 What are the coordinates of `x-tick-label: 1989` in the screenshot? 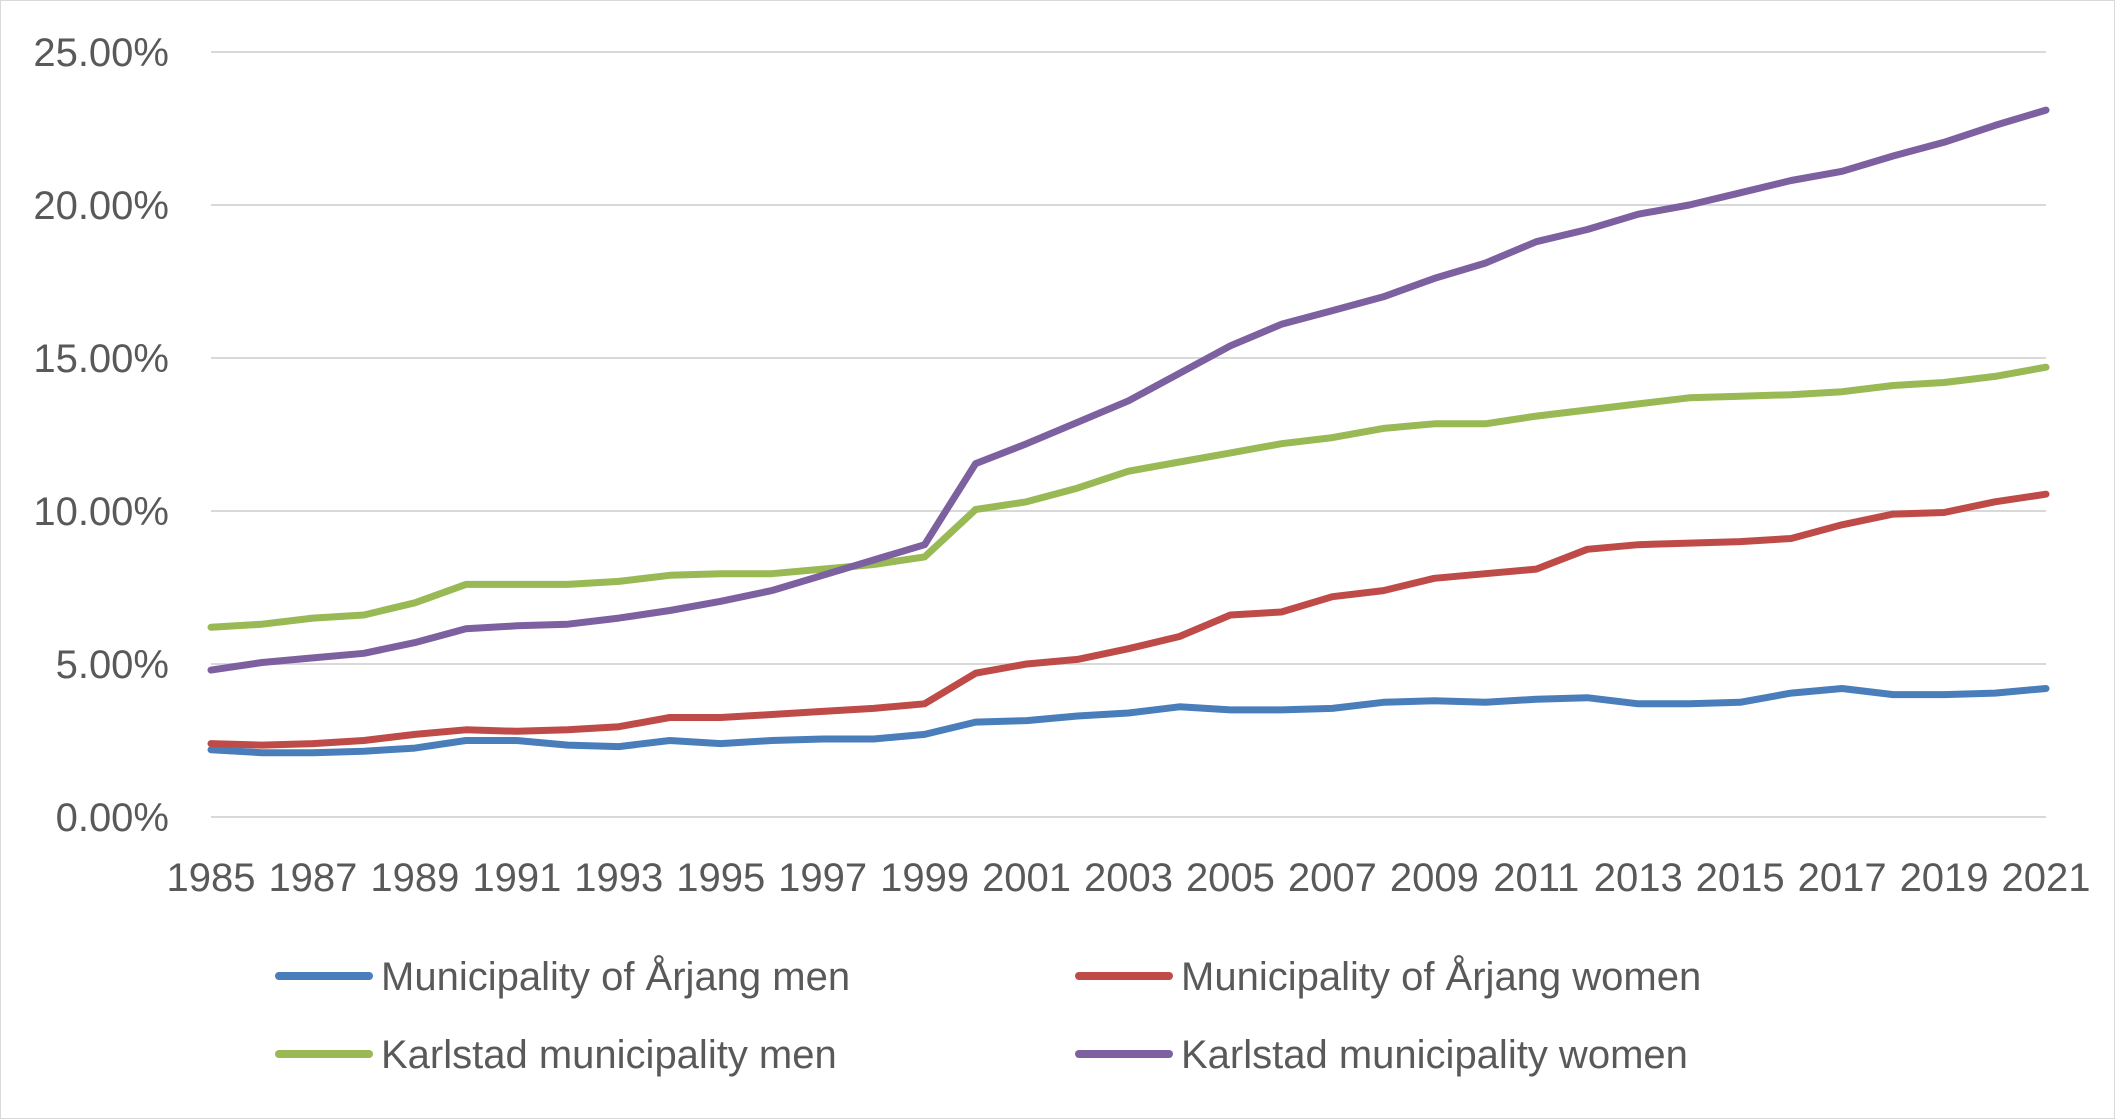 It's located at (414, 878).